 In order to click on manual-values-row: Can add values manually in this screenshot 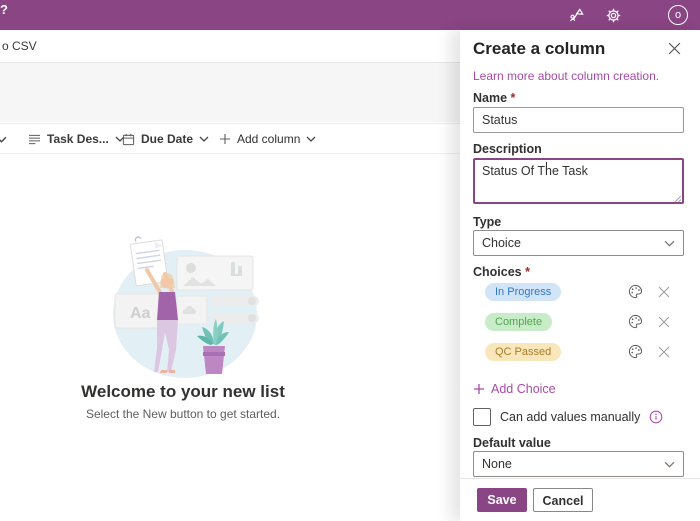, I will do `click(568, 417)`.